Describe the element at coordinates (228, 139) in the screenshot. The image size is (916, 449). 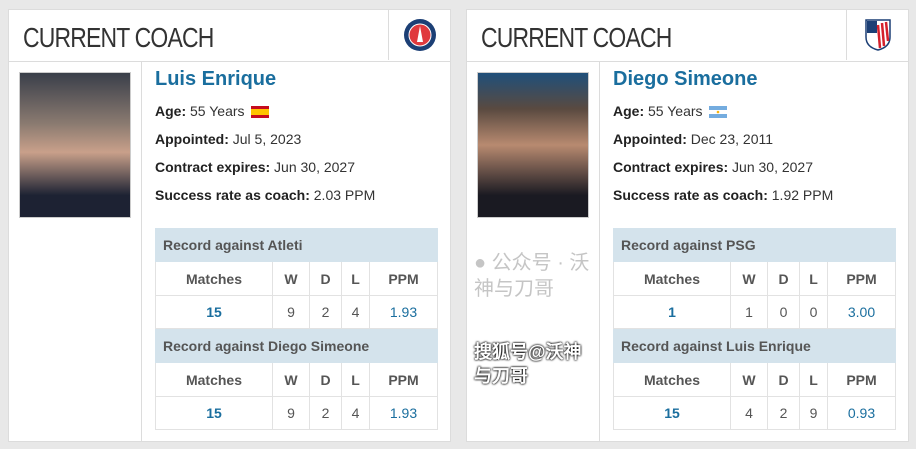
I see `appointed-row: Appointed: Jul 5, 2023` at that location.